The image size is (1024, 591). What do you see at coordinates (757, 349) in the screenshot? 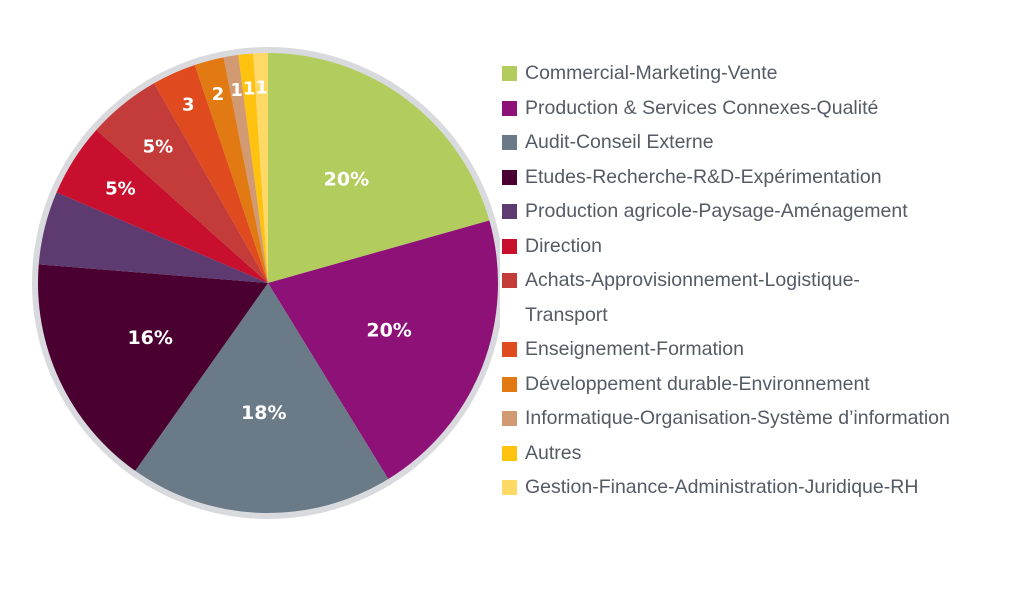
I see `legend-item: Enseignement-Formation` at bounding box center [757, 349].